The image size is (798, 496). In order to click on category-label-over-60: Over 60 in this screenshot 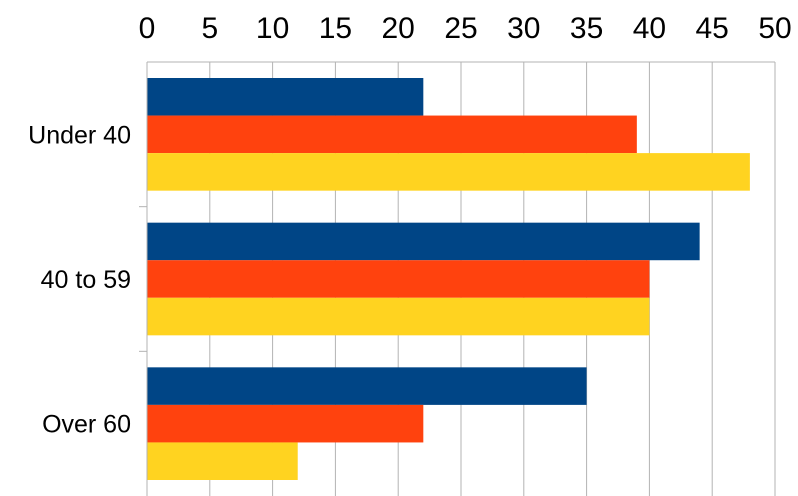, I will do `click(86, 425)`.